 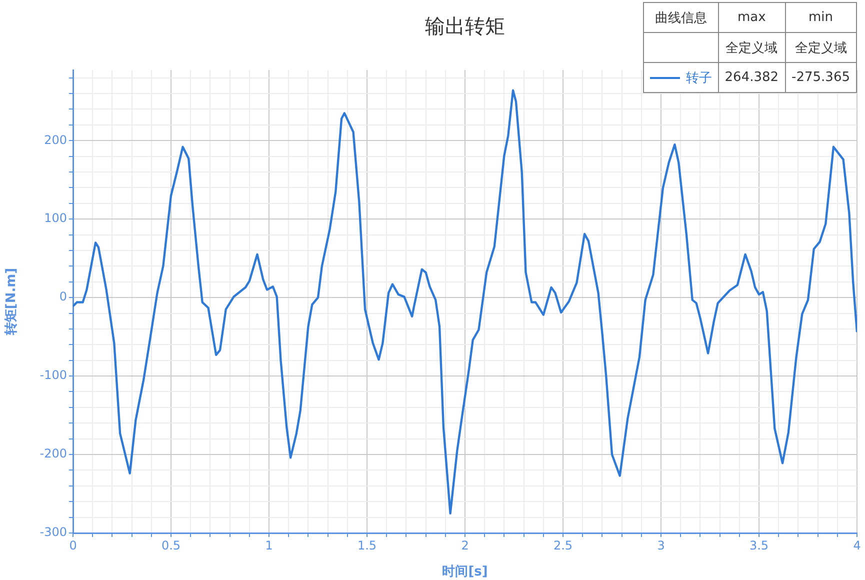 I want to click on legend-label: 转子, so click(x=699, y=78).